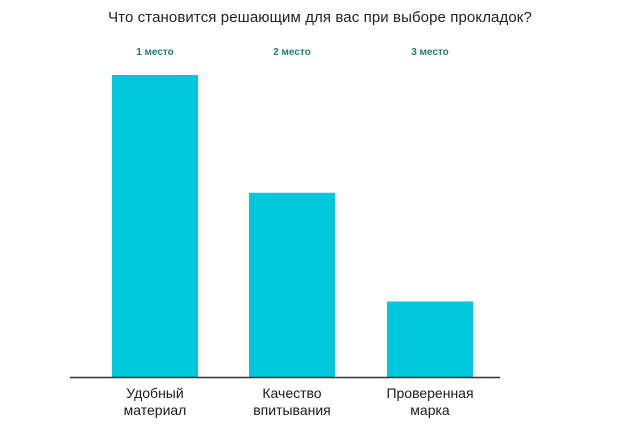  I want to click on rank-label-1: 1 место, so click(155, 52).